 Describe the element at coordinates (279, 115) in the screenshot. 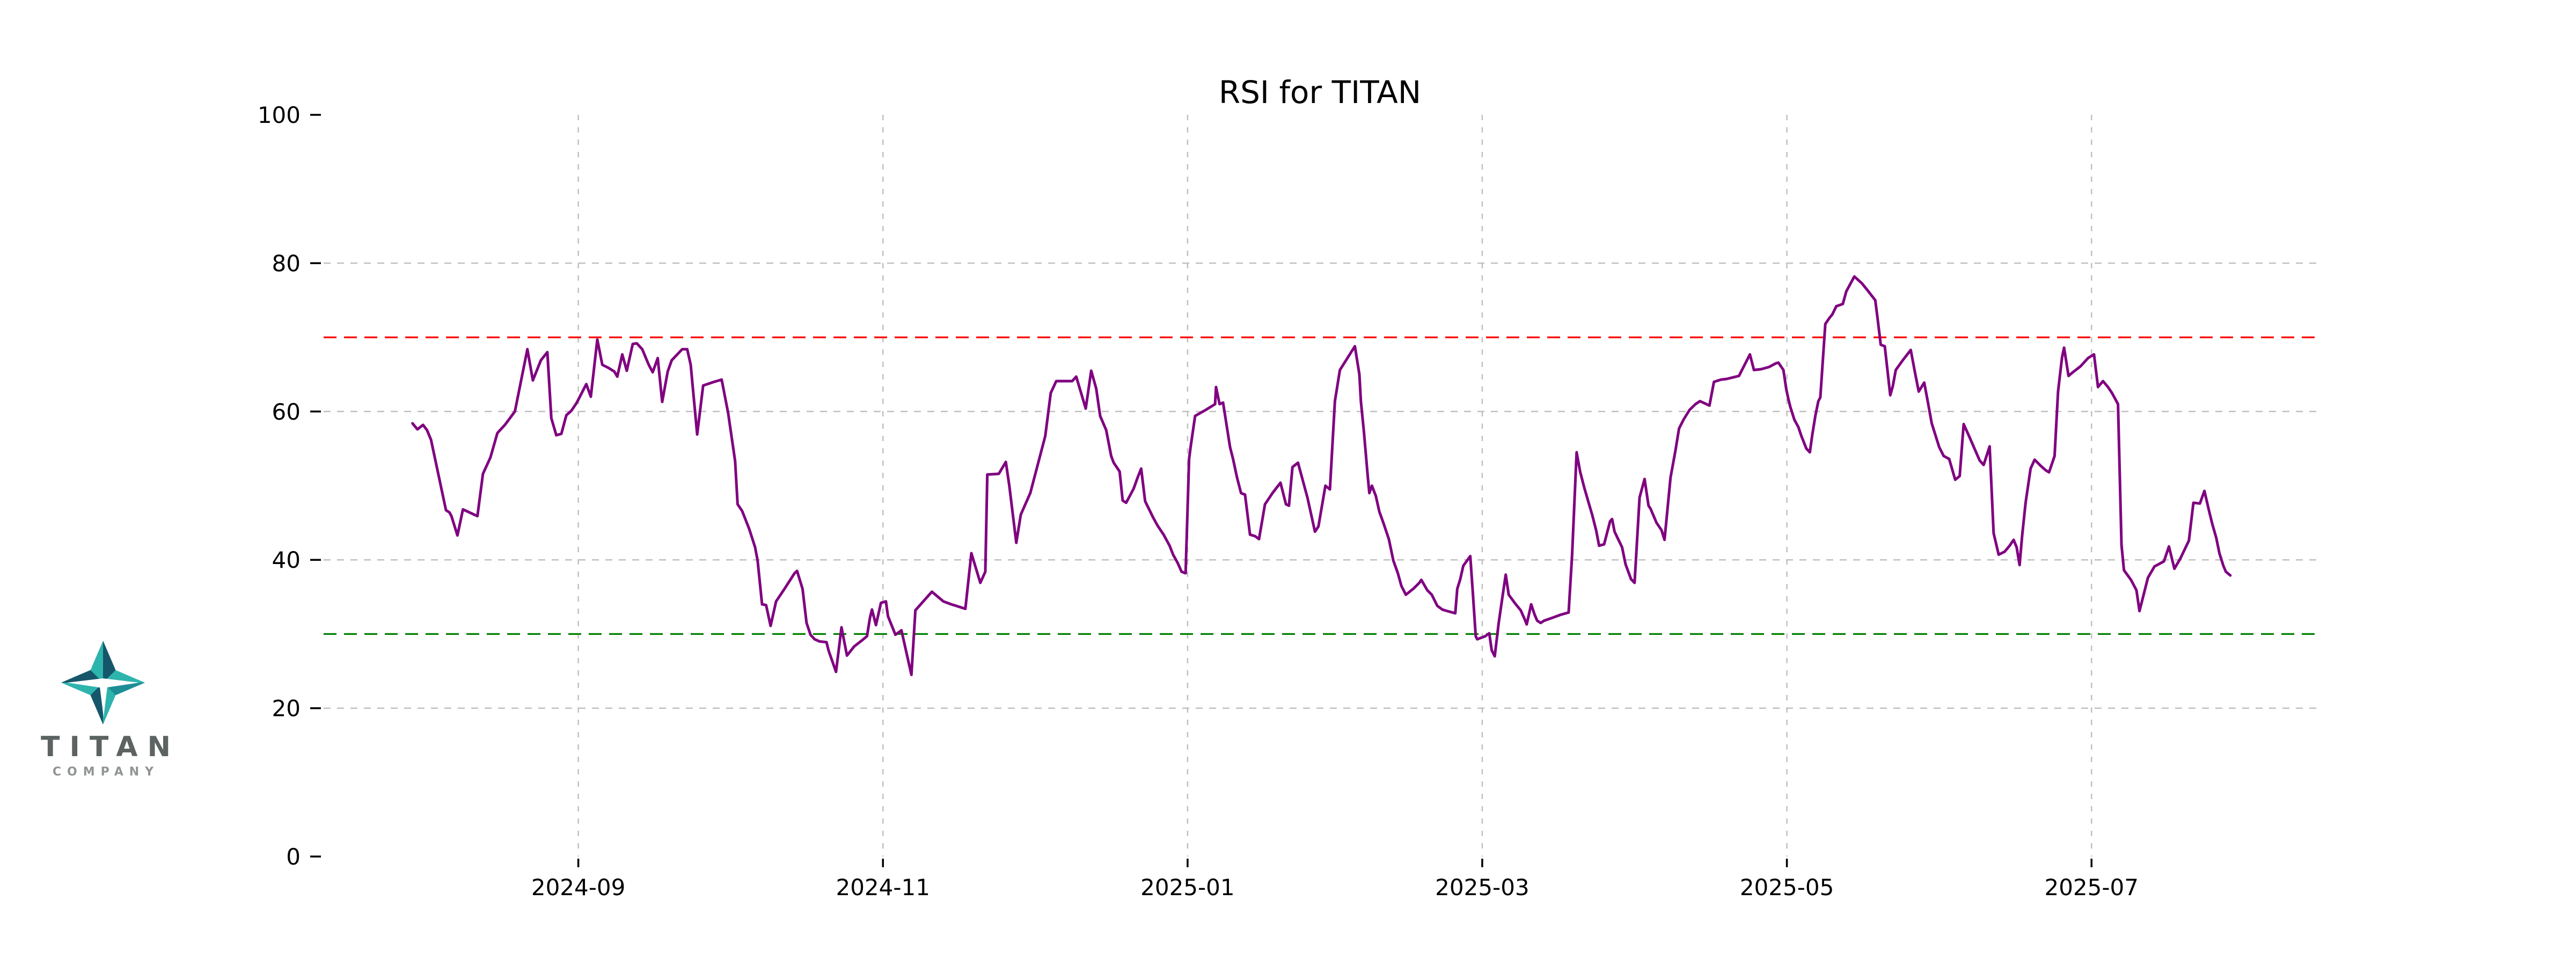

I see `y-tick-label: 100` at that location.